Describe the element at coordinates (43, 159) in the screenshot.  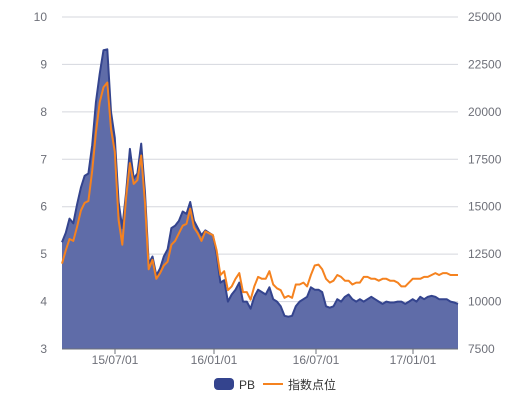
I see `y-left-tick-label: 7` at that location.